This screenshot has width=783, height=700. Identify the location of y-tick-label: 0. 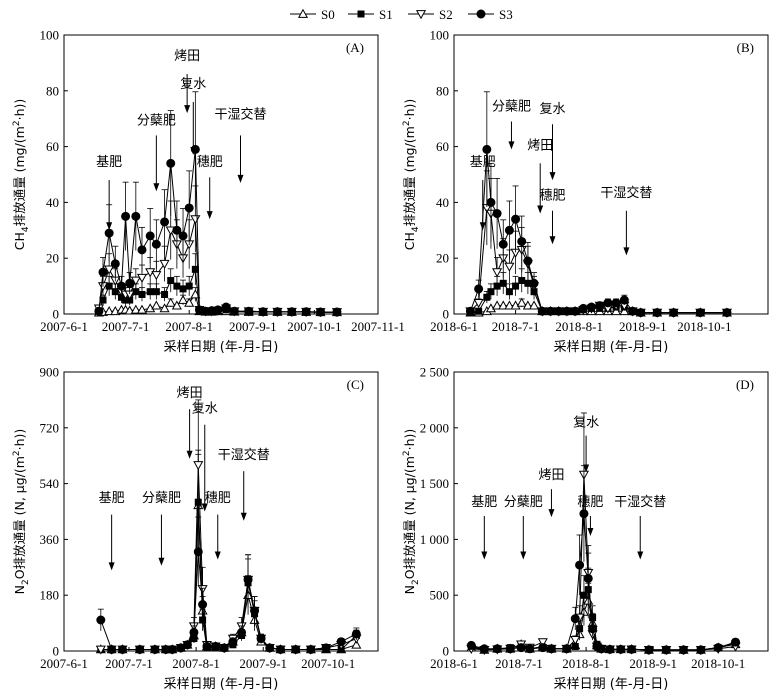
(446, 314).